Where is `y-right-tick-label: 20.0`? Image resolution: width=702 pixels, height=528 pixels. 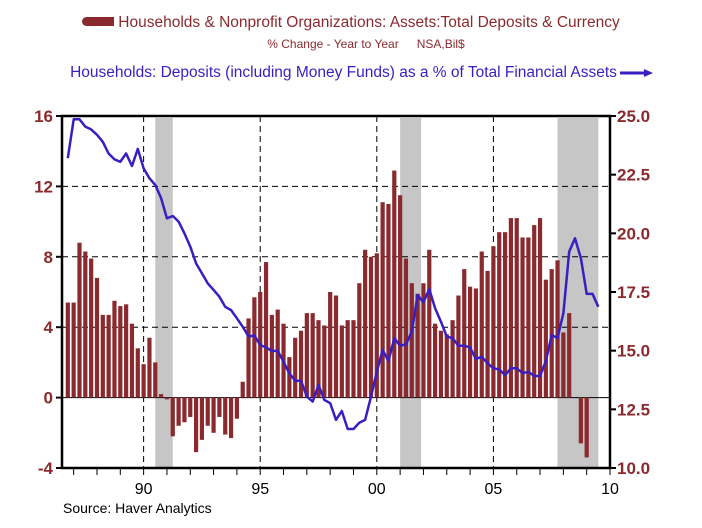
y-right-tick-label: 20.0 is located at coordinates (633, 233).